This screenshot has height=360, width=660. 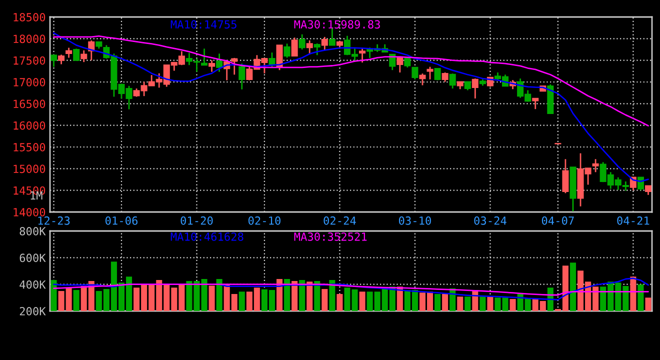 I want to click on x-tick-label: 12-23, so click(x=54, y=220).